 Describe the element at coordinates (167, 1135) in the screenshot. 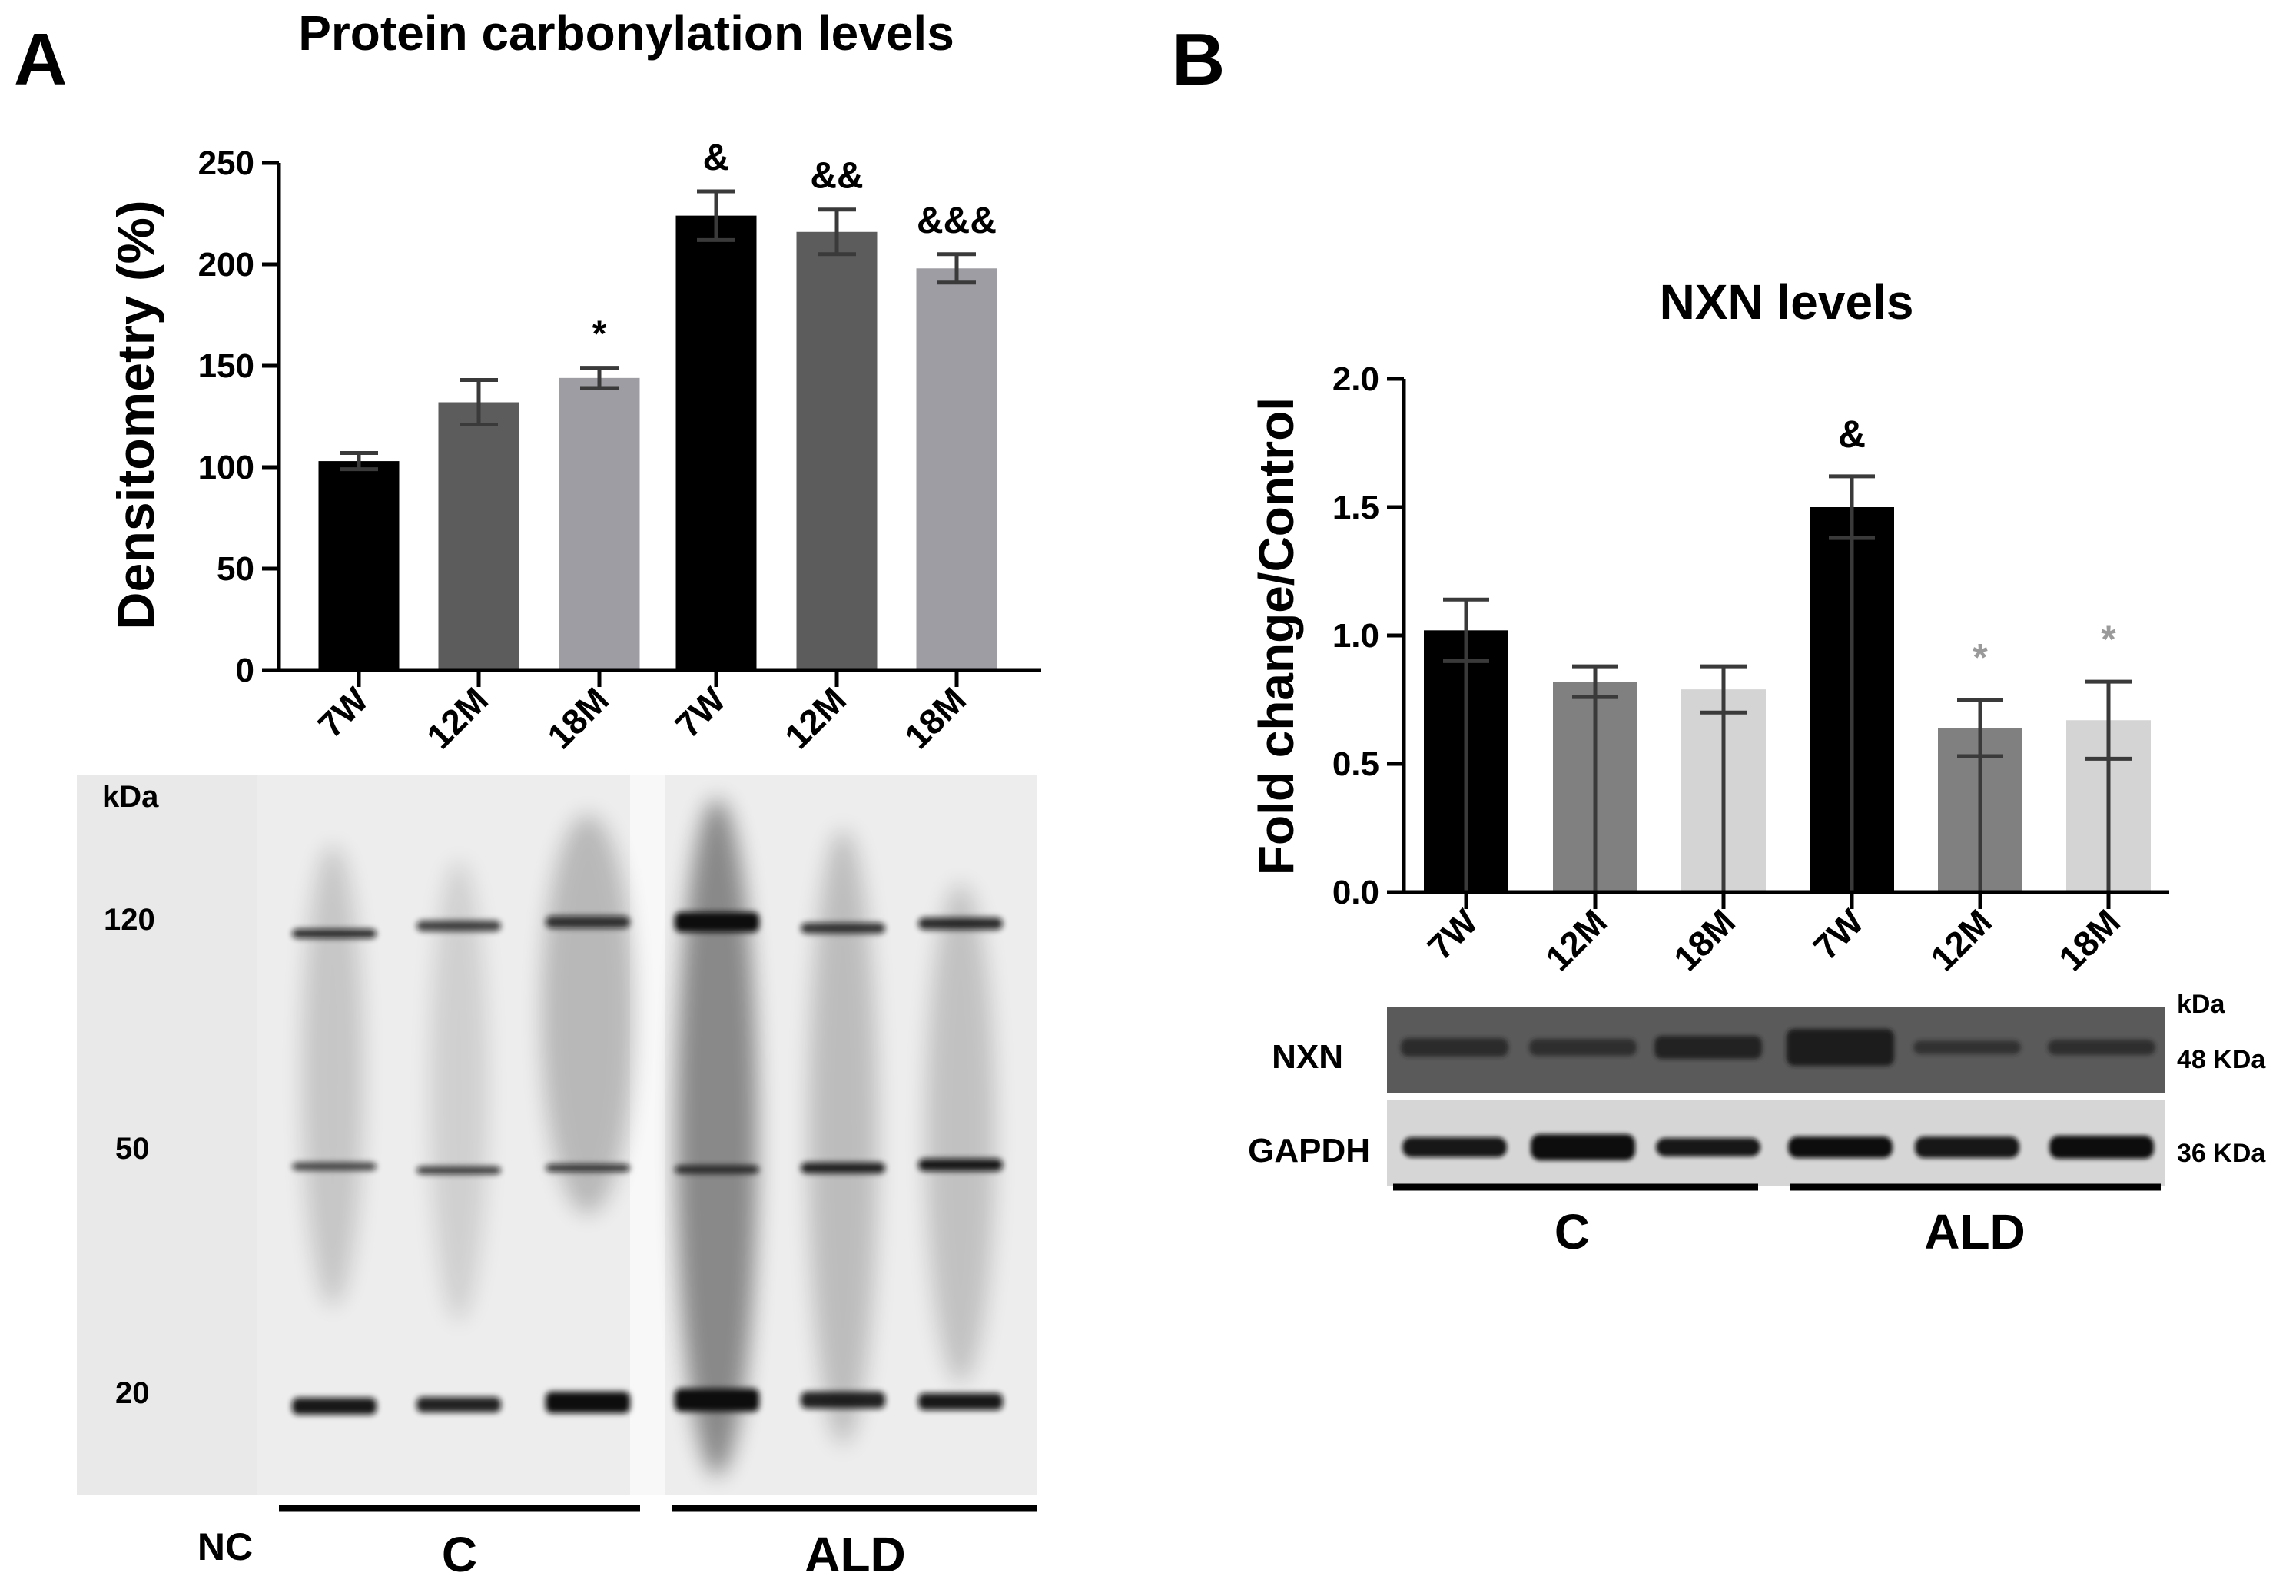

I see `panel-a-blot-marker-lane` at that location.